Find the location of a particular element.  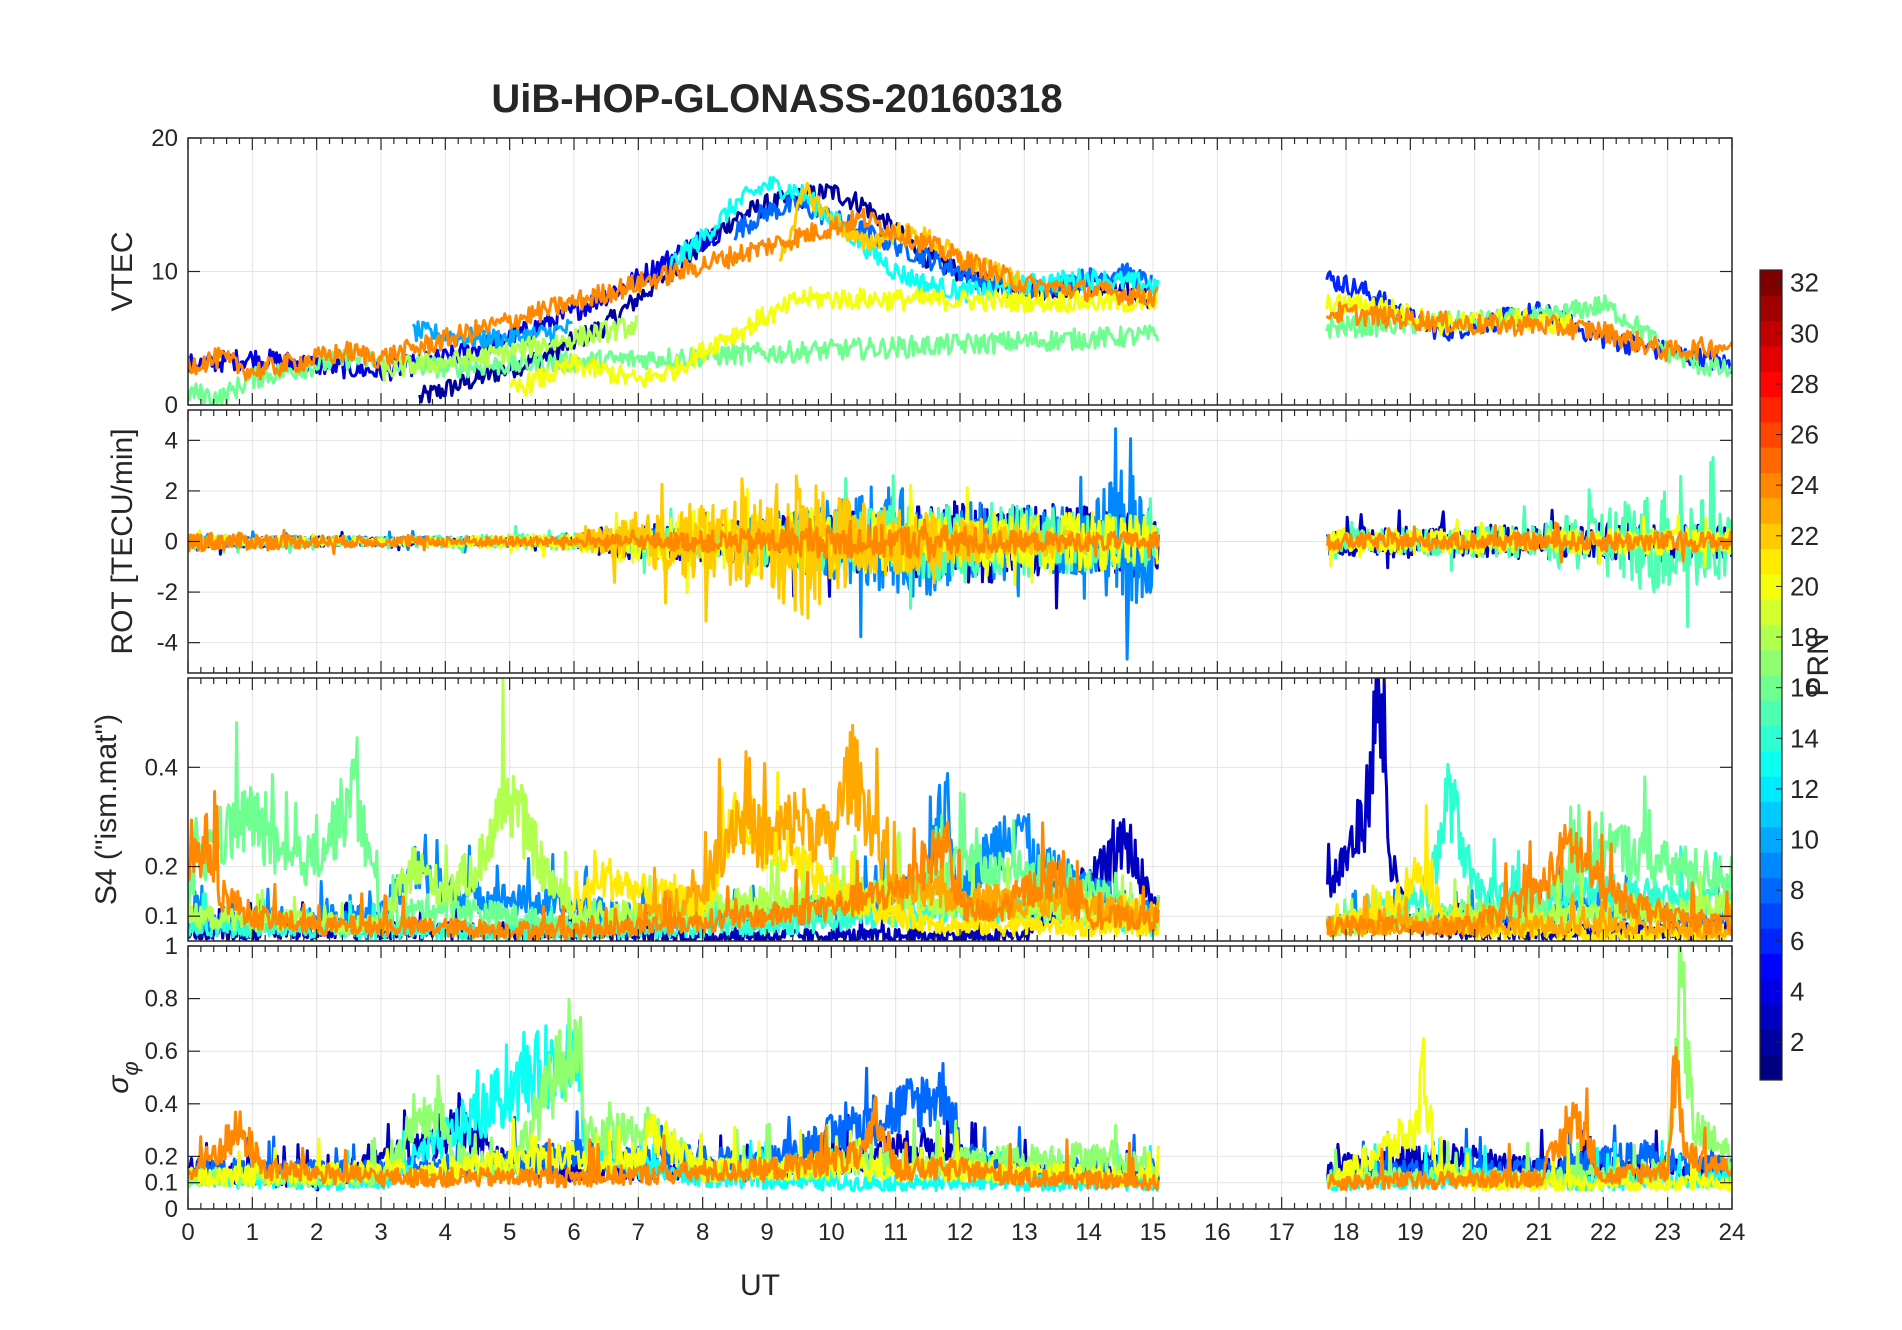

x-tick-label: 9 is located at coordinates (766, 1232).